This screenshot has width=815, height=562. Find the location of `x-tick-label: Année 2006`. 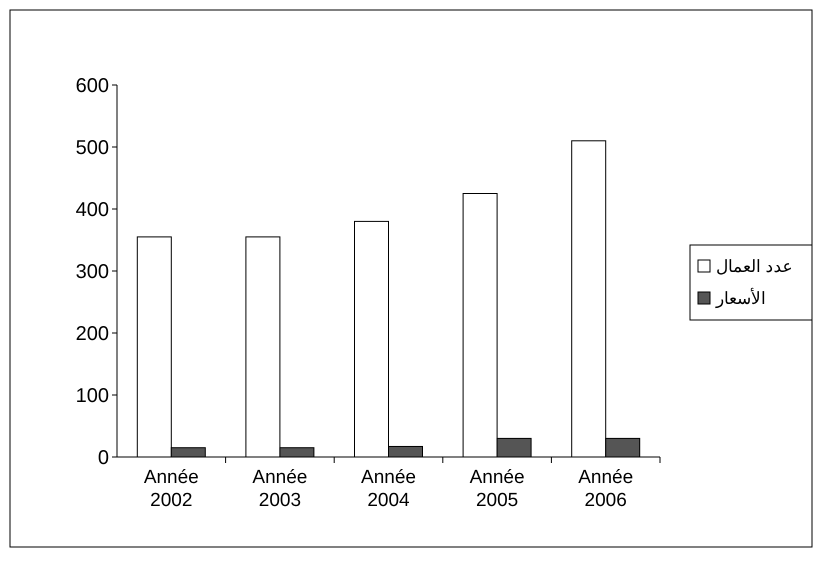

x-tick-label: Année 2006 is located at coordinates (606, 489).